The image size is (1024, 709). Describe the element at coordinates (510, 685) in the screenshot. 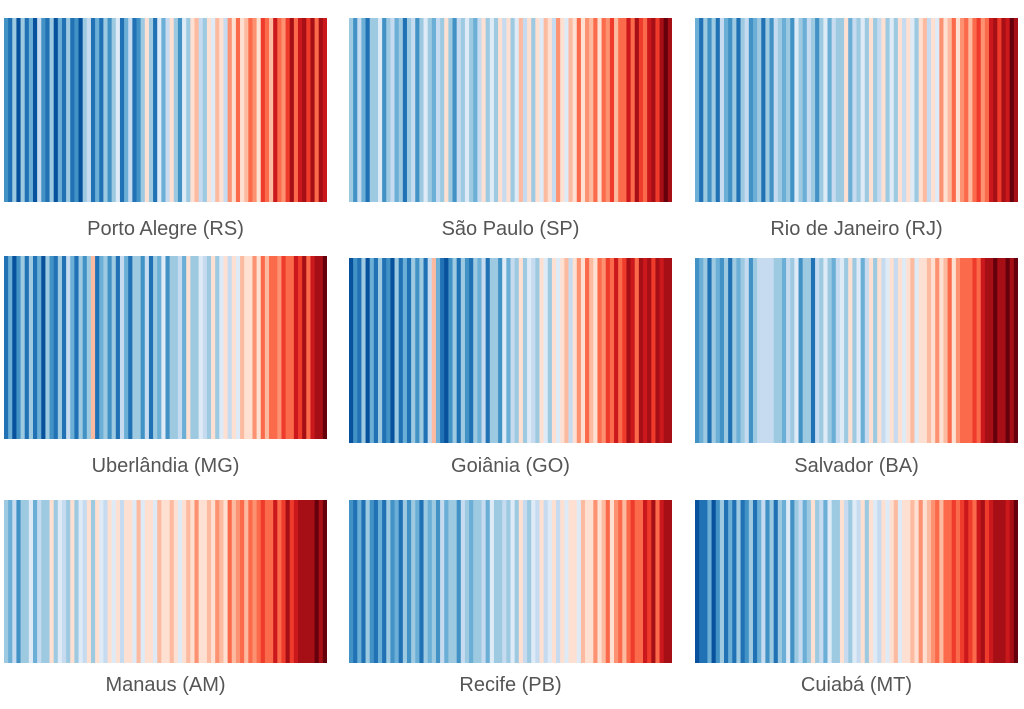

I see `city-label: Recife (PB)` at that location.